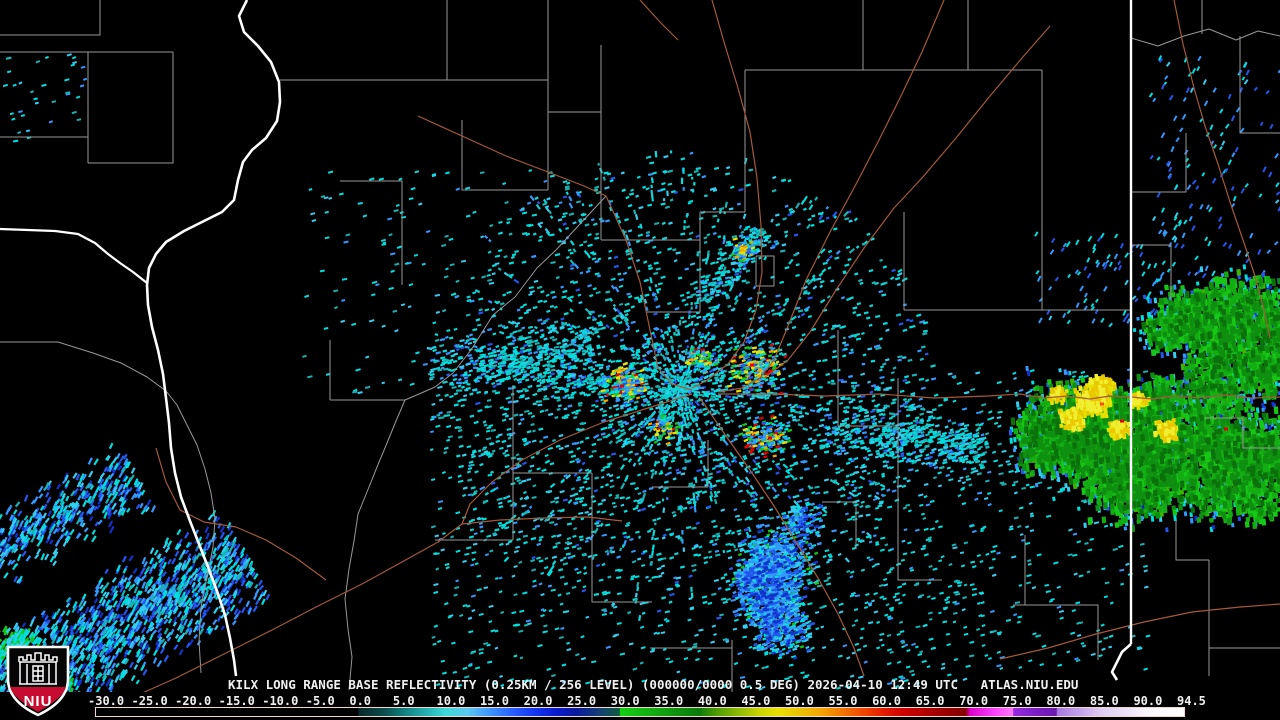 Image resolution: width=1280 pixels, height=720 pixels. Describe the element at coordinates (149, 701) in the screenshot. I see `colorbar-tick-label: -25.0` at that location.